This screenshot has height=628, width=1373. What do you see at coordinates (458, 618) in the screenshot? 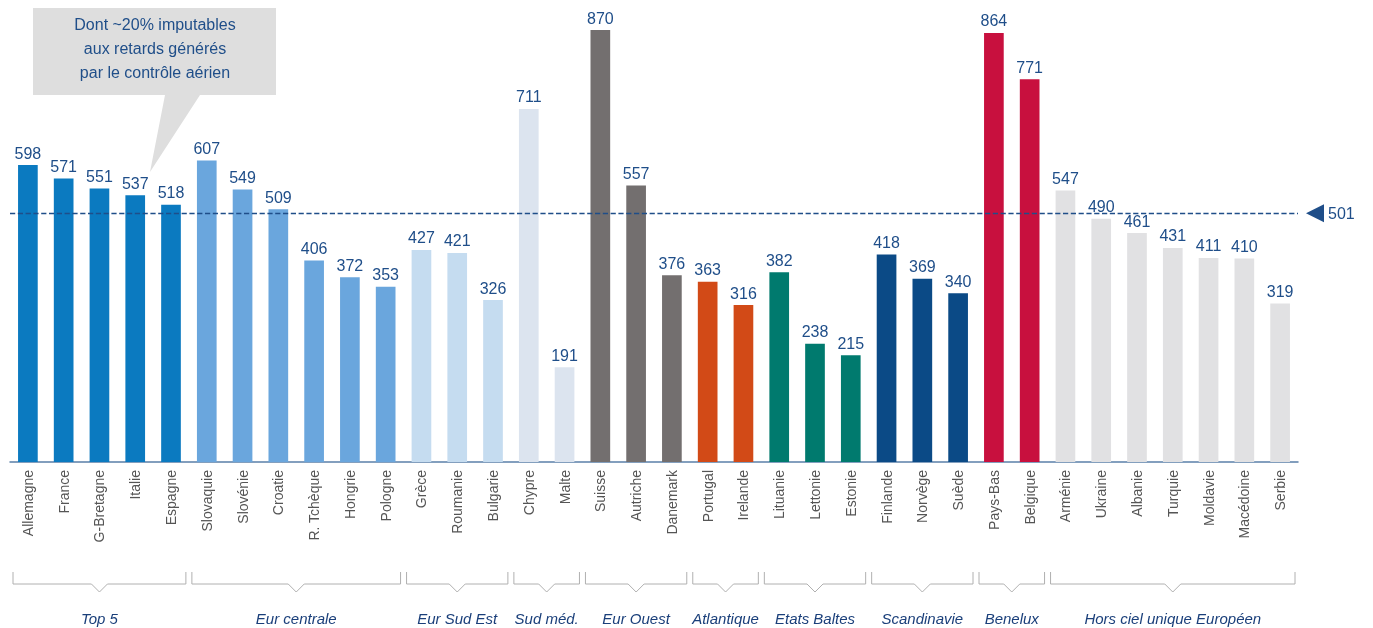
I see `text: Eur Sud Est` at bounding box center [458, 618].